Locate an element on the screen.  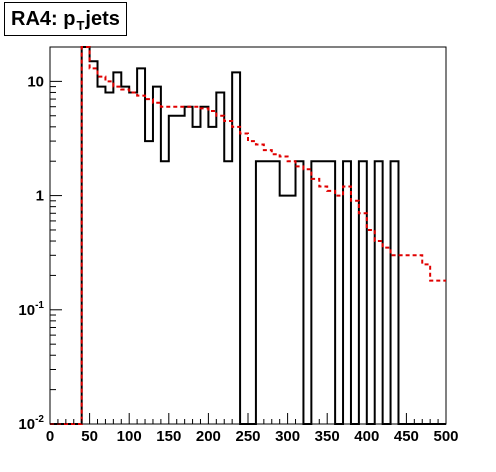
x-tick-label: 200 is located at coordinates (208, 436).